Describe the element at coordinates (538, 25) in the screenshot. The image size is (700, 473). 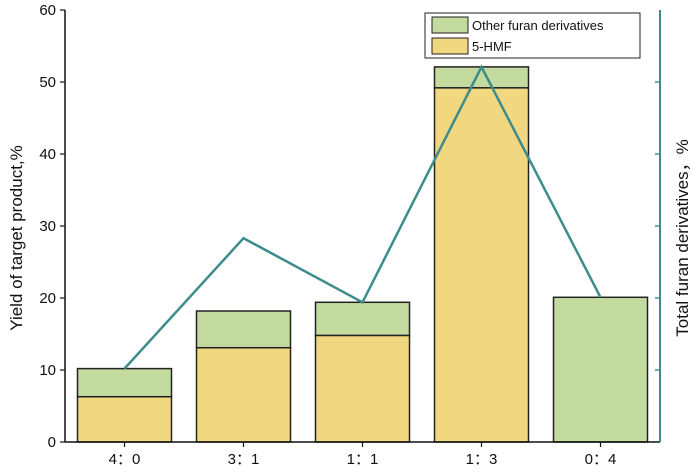
I see `legend-label-other-furan: Other furan derivatives` at that location.